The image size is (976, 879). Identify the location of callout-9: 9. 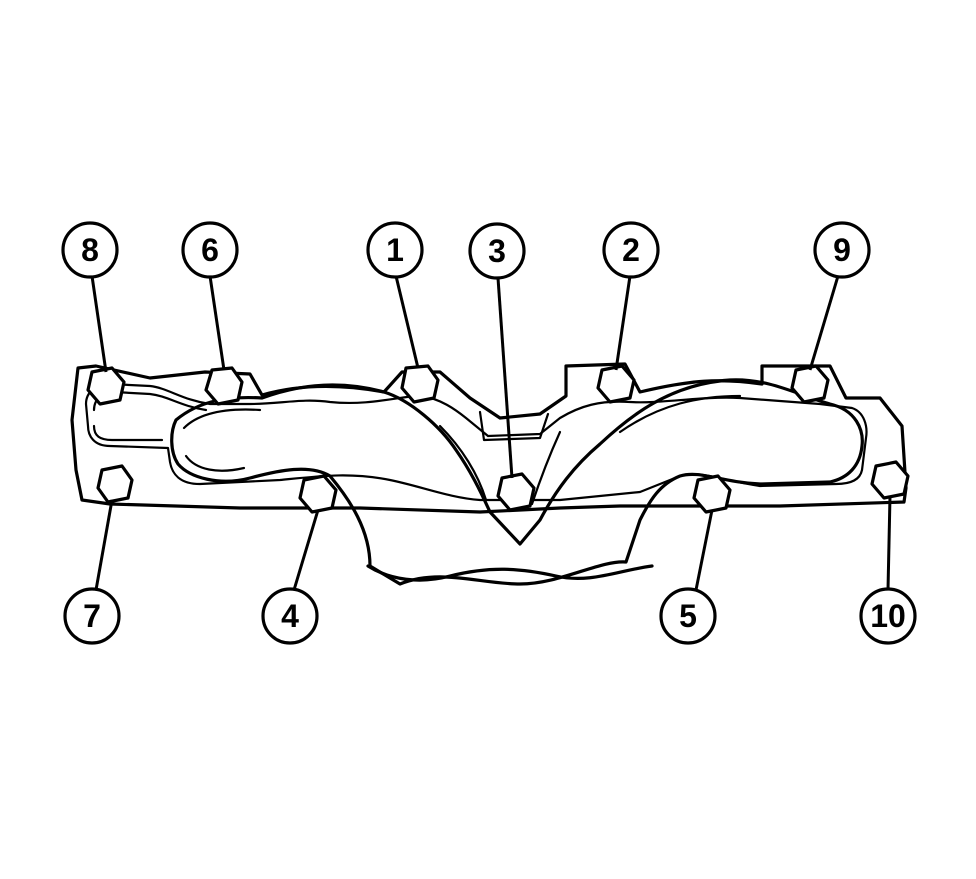
(842, 250).